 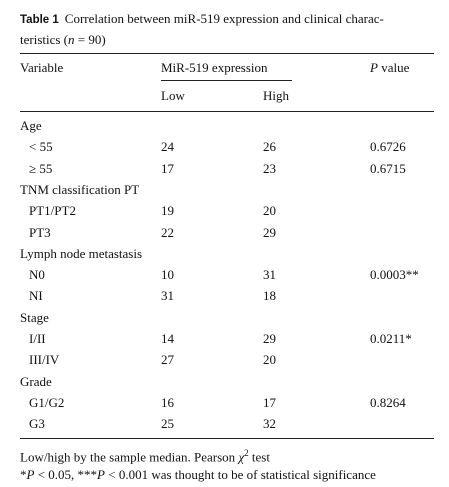 What do you see at coordinates (167, 359) in the screenshot?
I see `low-count: 27` at bounding box center [167, 359].